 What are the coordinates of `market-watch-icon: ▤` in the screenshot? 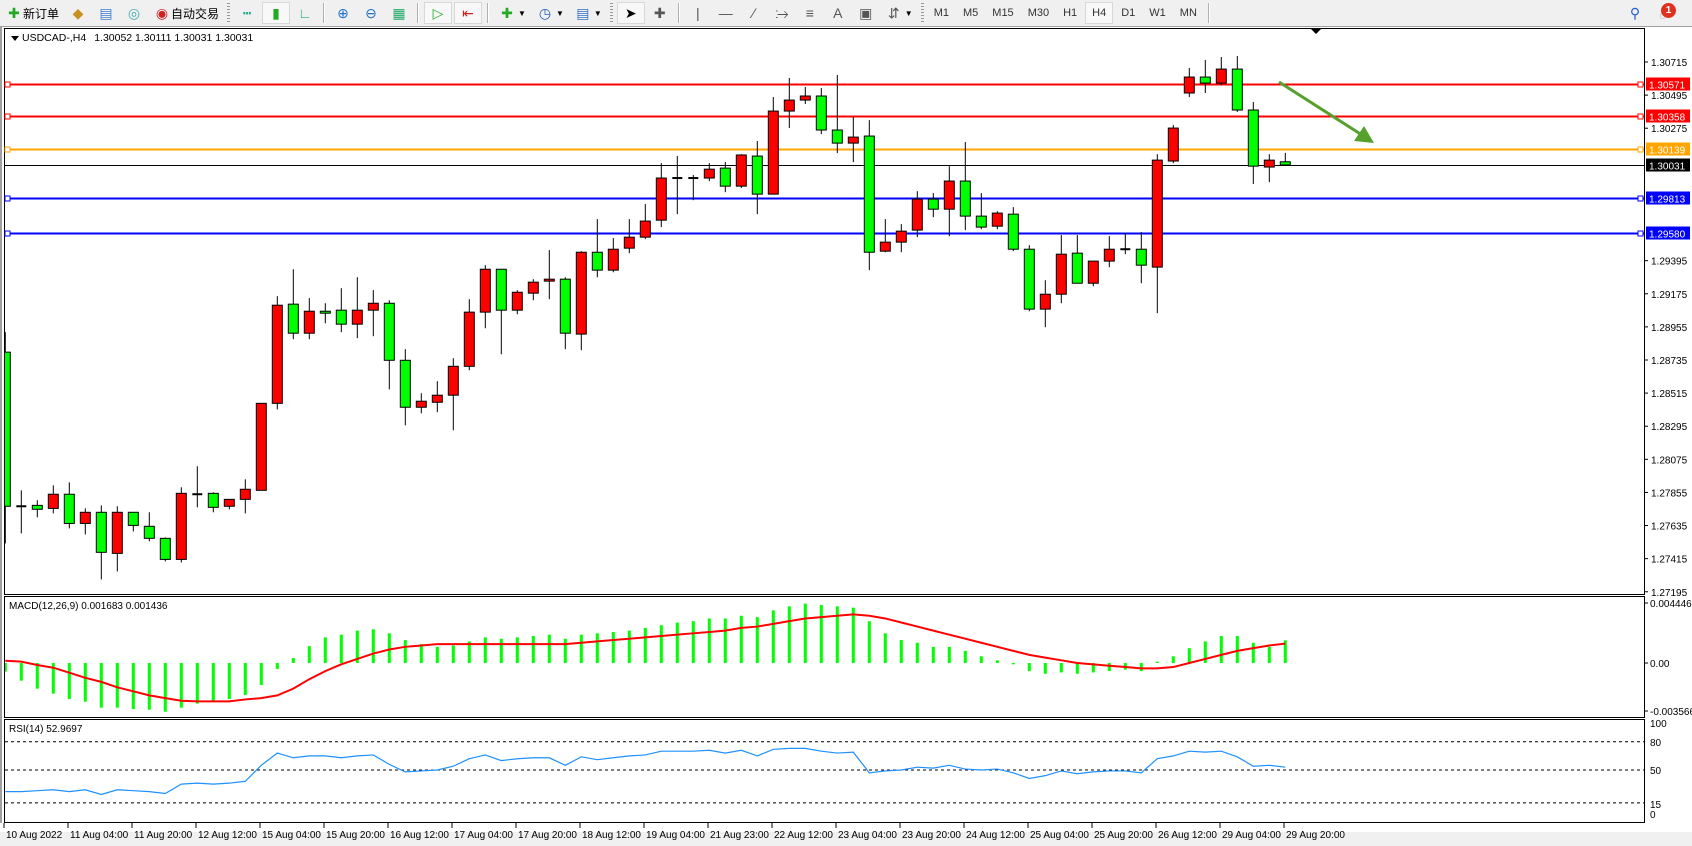 It's located at (106, 13).